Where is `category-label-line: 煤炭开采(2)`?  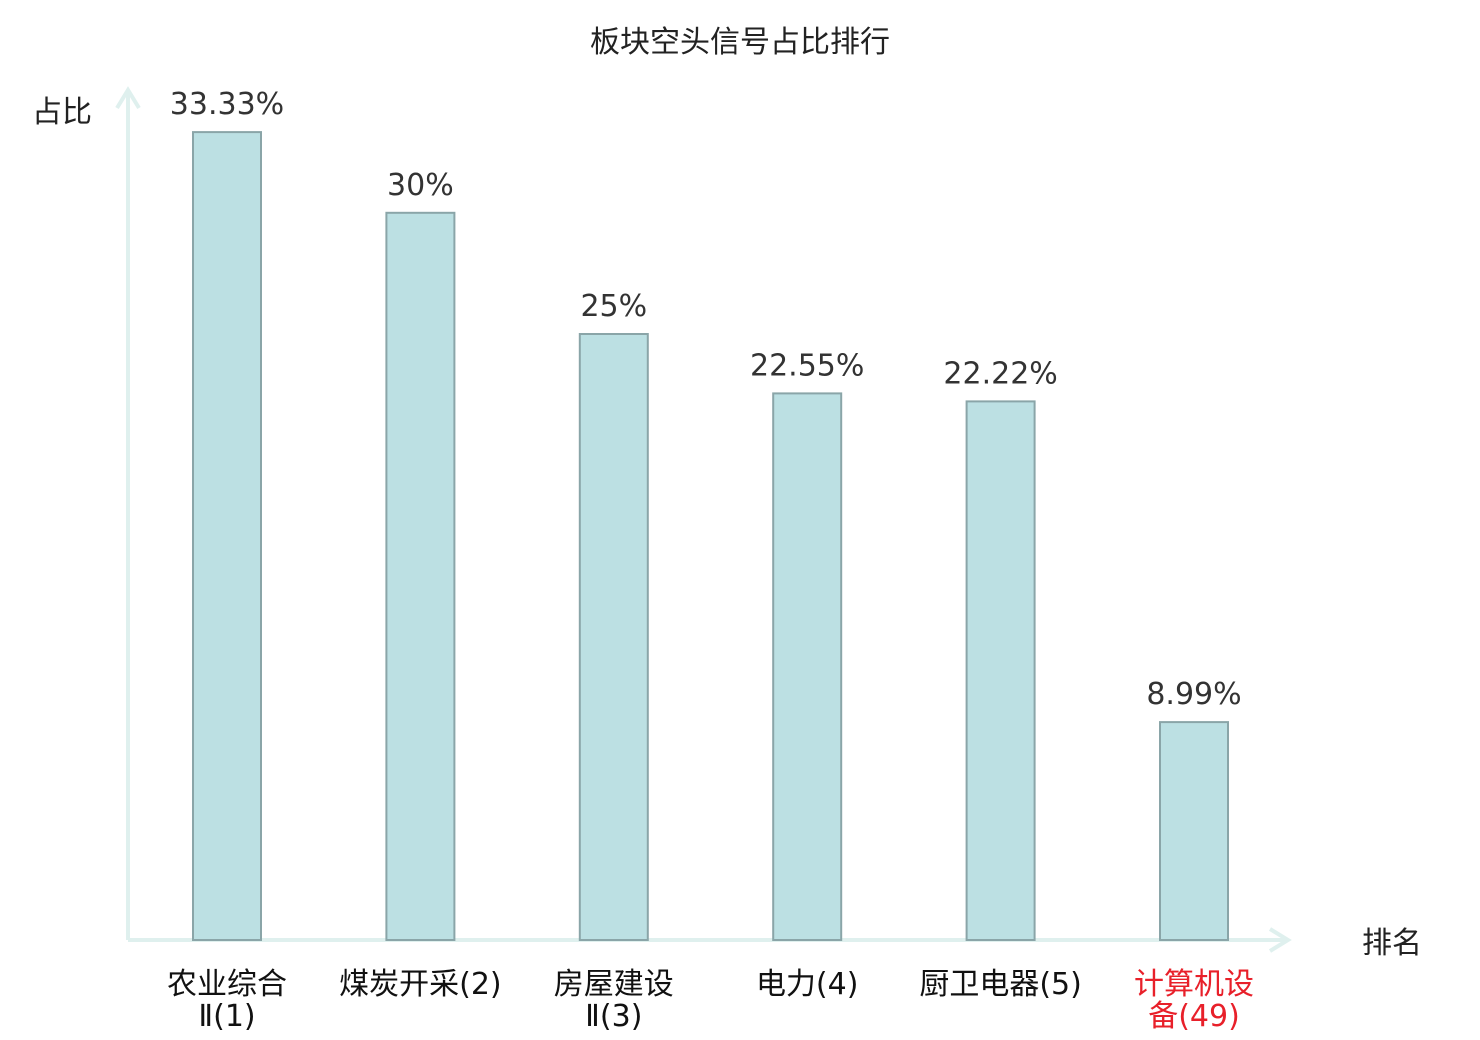
category-label-line: 煤炭开采(2) is located at coordinates (420, 984).